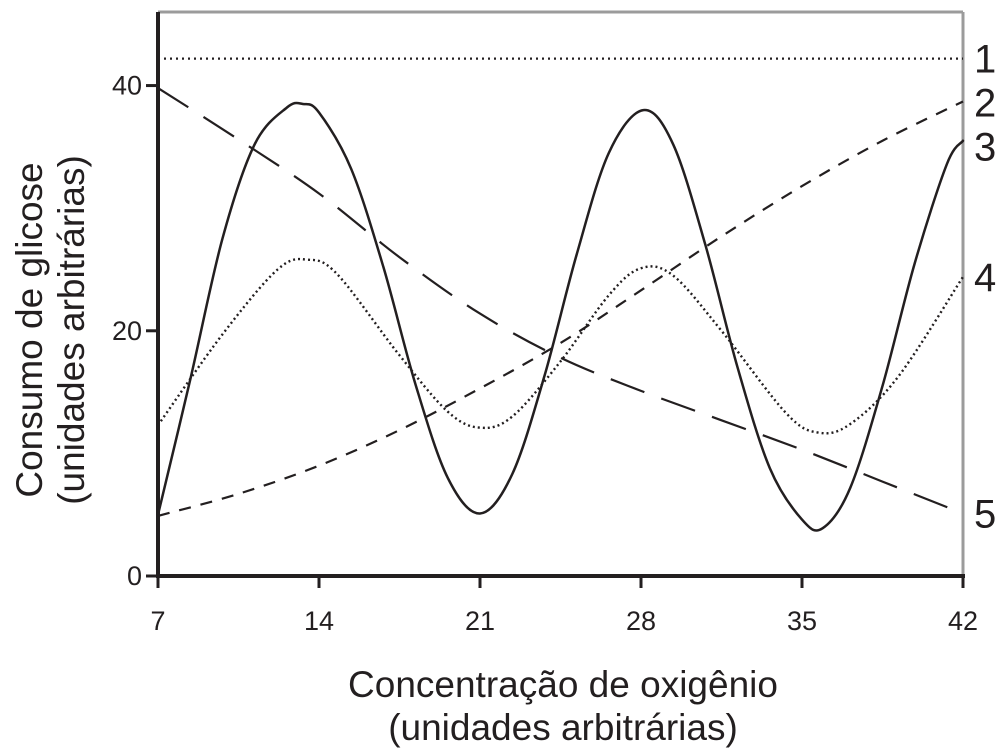  I want to click on x-axis-title-line-1: Concentração de oxigênio, so click(563, 684).